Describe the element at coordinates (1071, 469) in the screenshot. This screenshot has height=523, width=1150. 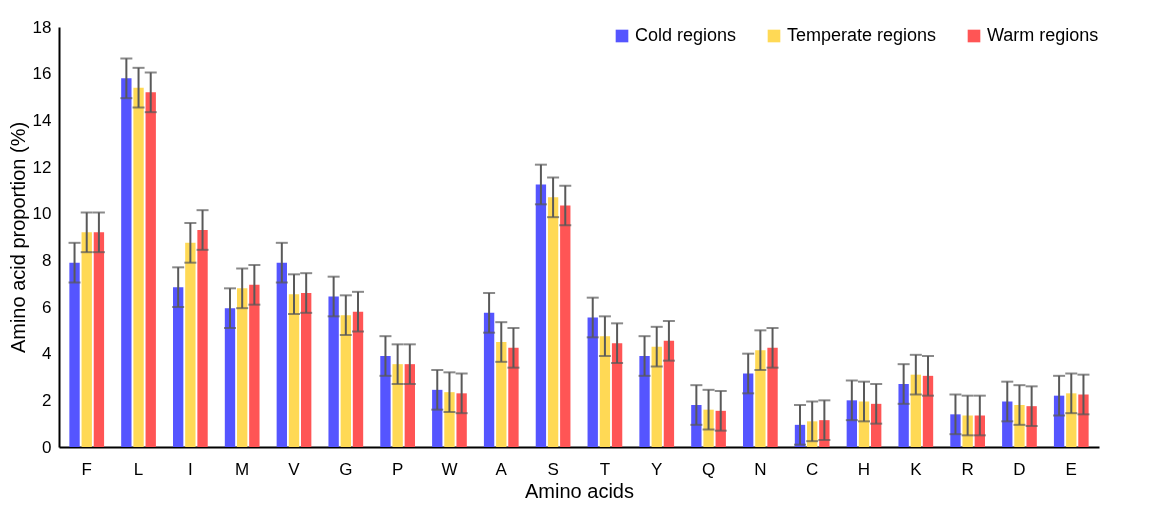
I see `x-tick-label: E` at that location.